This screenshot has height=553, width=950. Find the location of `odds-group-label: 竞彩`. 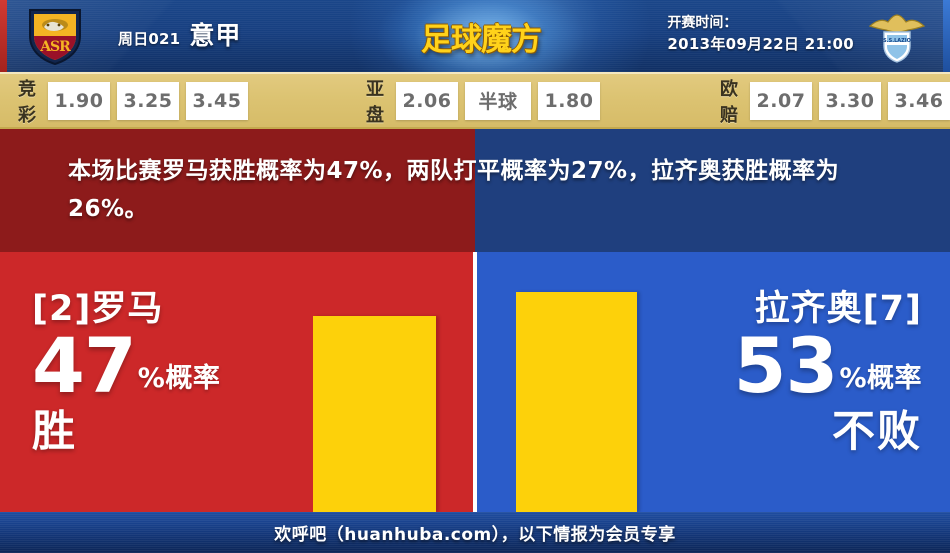

odds-group-label: 竞彩 is located at coordinates (27, 102).